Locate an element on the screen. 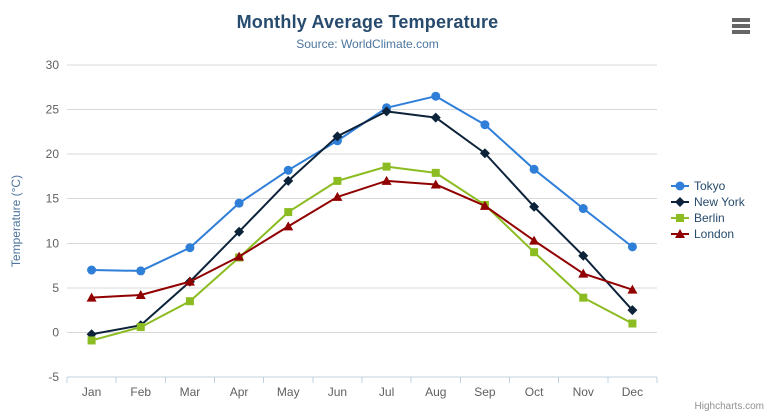 Image resolution: width=769 pixels, height=416 pixels. chart-subtitle: Source: WorldClimate.com is located at coordinates (367, 44).